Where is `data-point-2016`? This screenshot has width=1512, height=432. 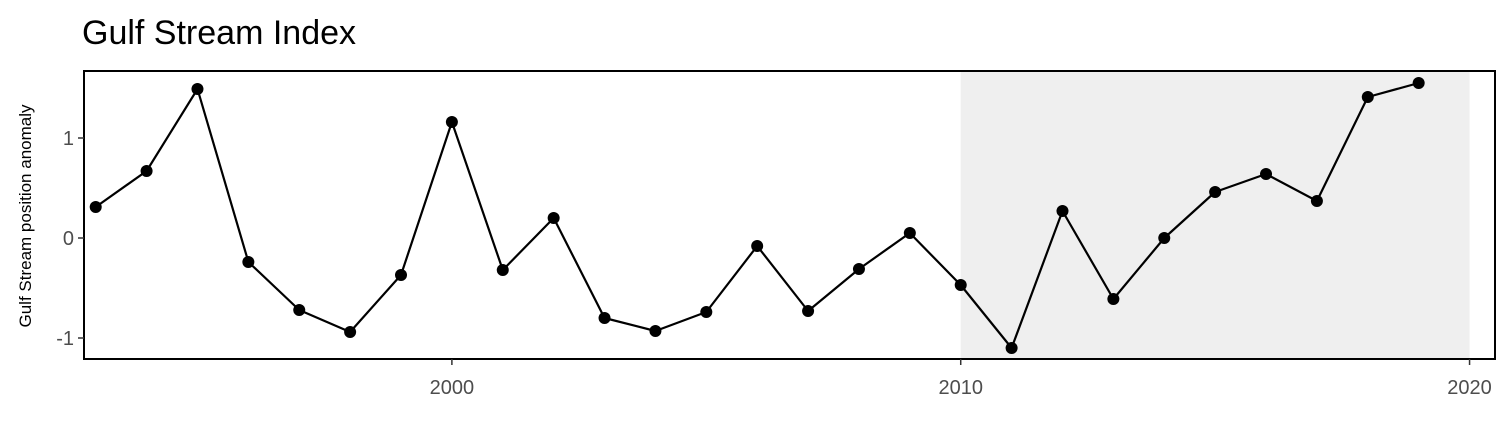
data-point-2016 is located at coordinates (1266, 174).